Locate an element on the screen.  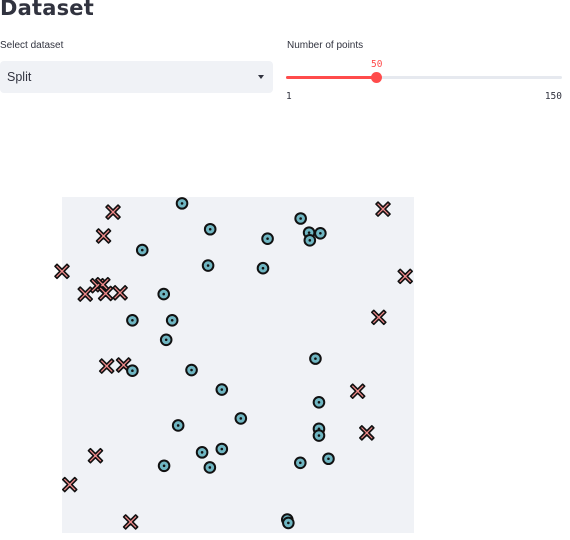
slider-fill is located at coordinates (331, 77).